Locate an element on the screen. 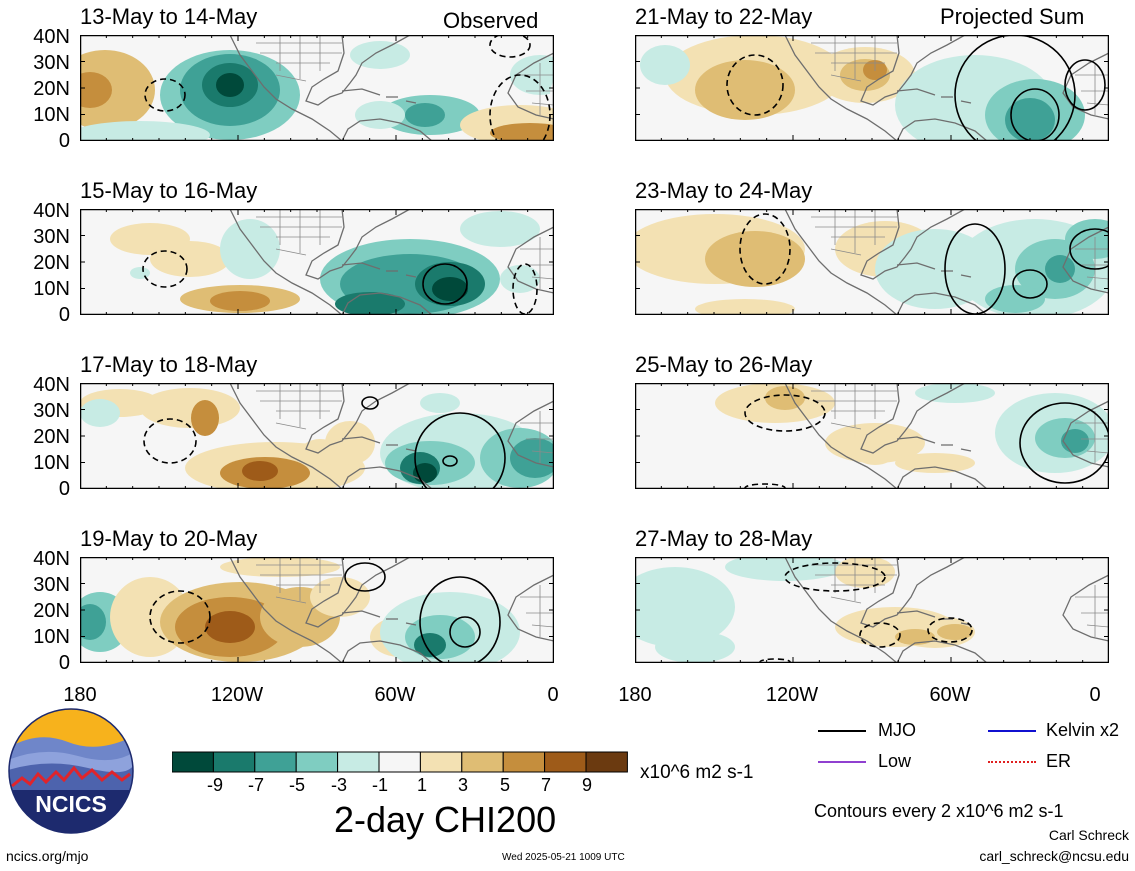  footer-author: Carl Schreck is located at coordinates (1088, 835).